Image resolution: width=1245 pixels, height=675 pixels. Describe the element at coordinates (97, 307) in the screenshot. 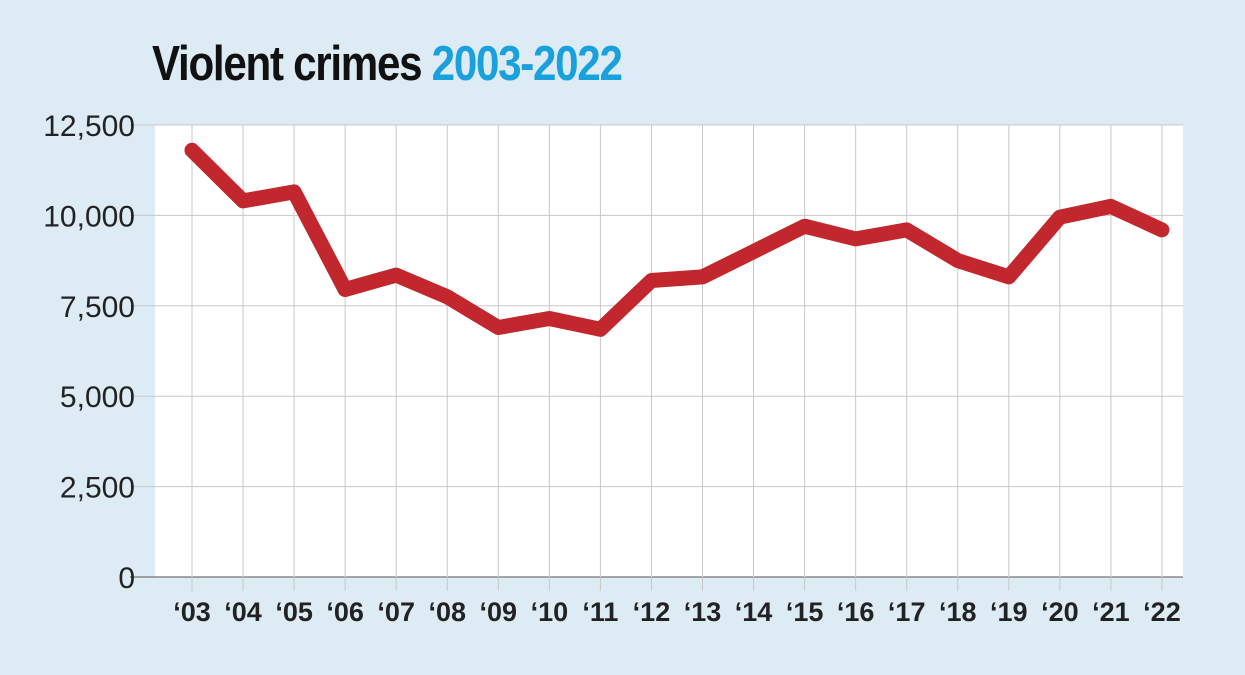

I see `y-tick-label: 7,500` at that location.